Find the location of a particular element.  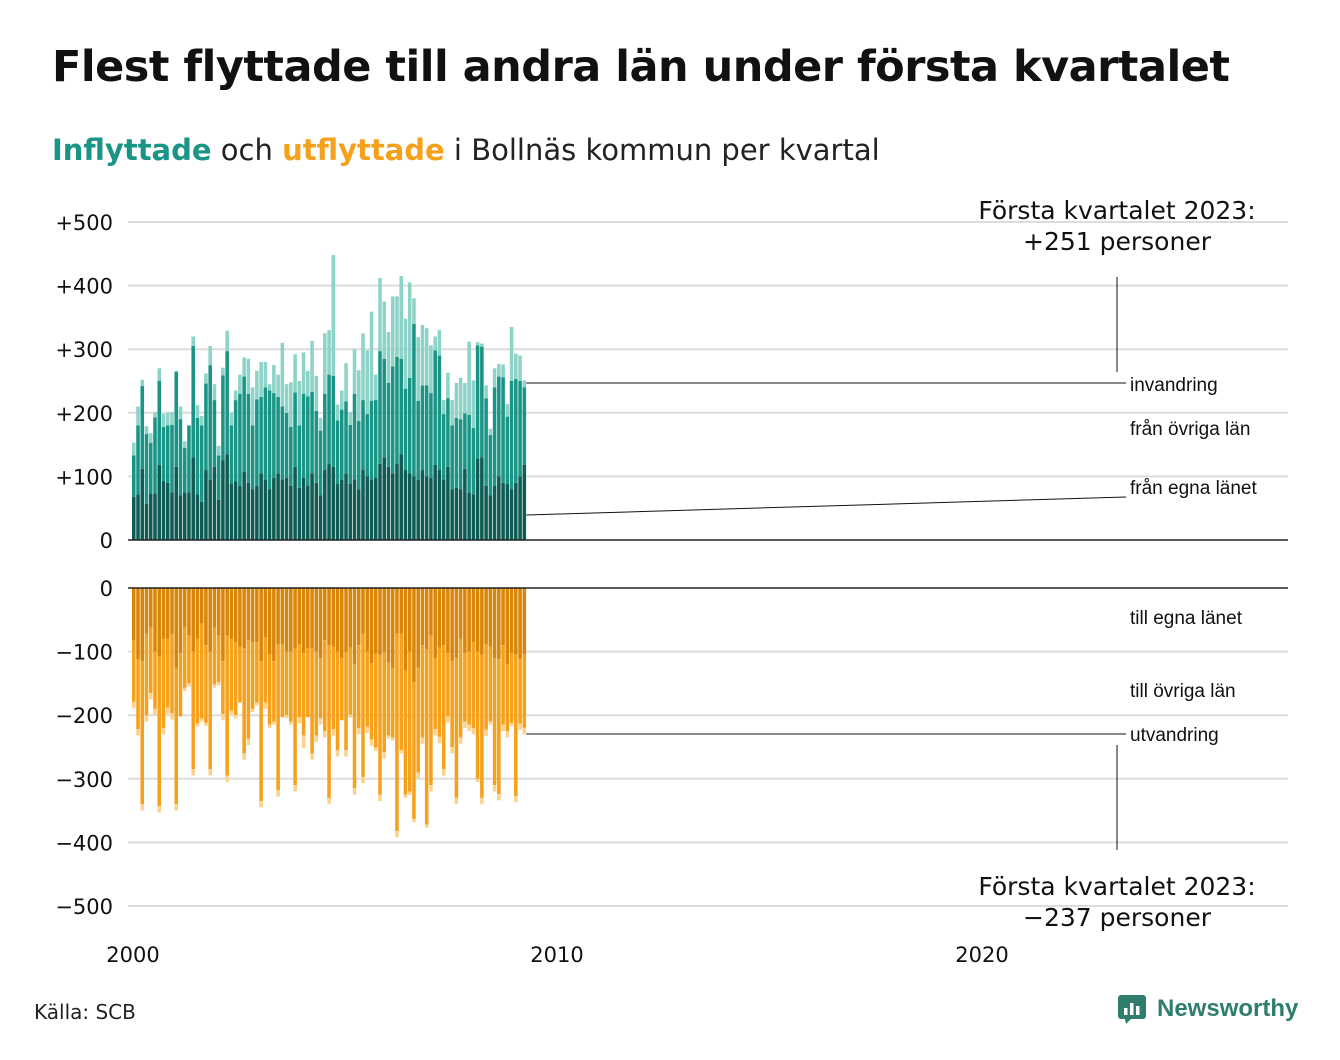

source-label: Källa: SCB is located at coordinates (85, 1012).